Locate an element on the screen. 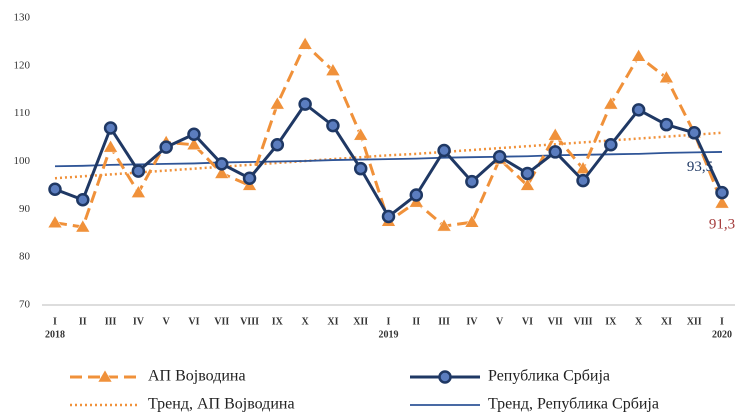  y-tick-label: 130 is located at coordinates (22, 18).